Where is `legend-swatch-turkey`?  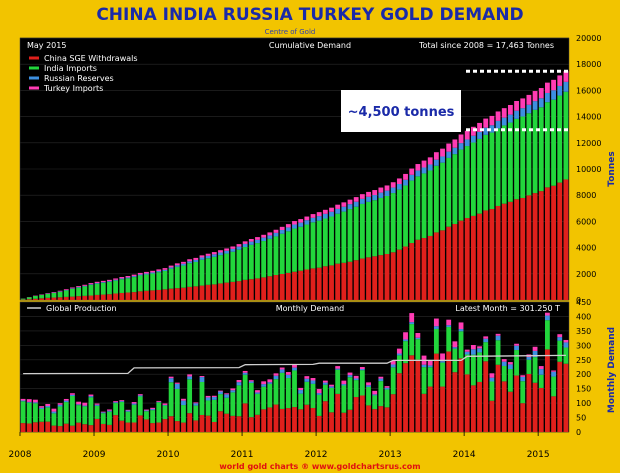
legend-swatch-turkey is located at coordinates (34, 88).